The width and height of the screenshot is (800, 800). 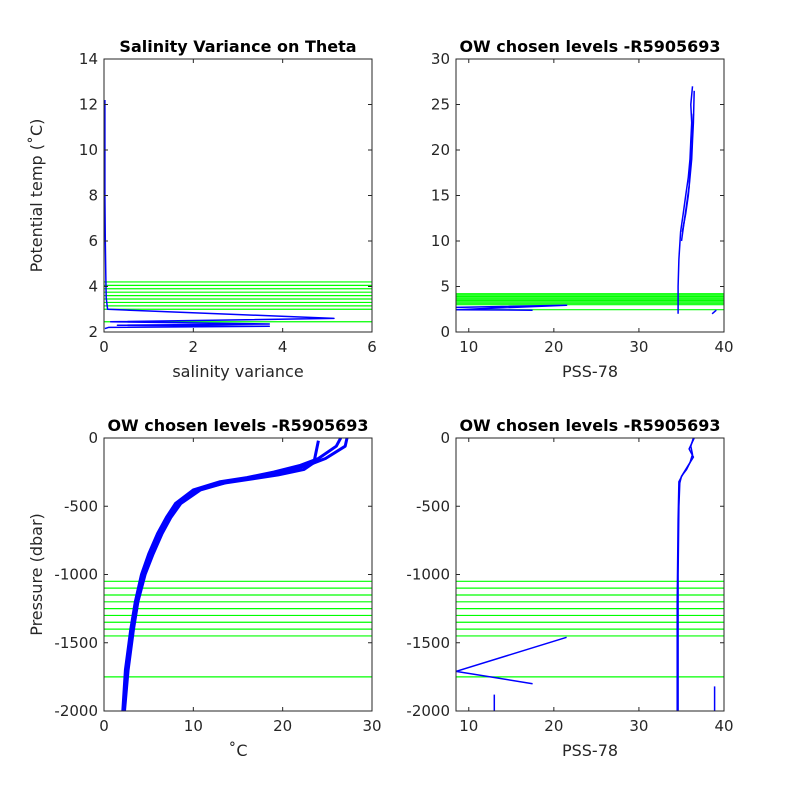 I want to click on y-tick-label: 20, so click(x=440, y=150).